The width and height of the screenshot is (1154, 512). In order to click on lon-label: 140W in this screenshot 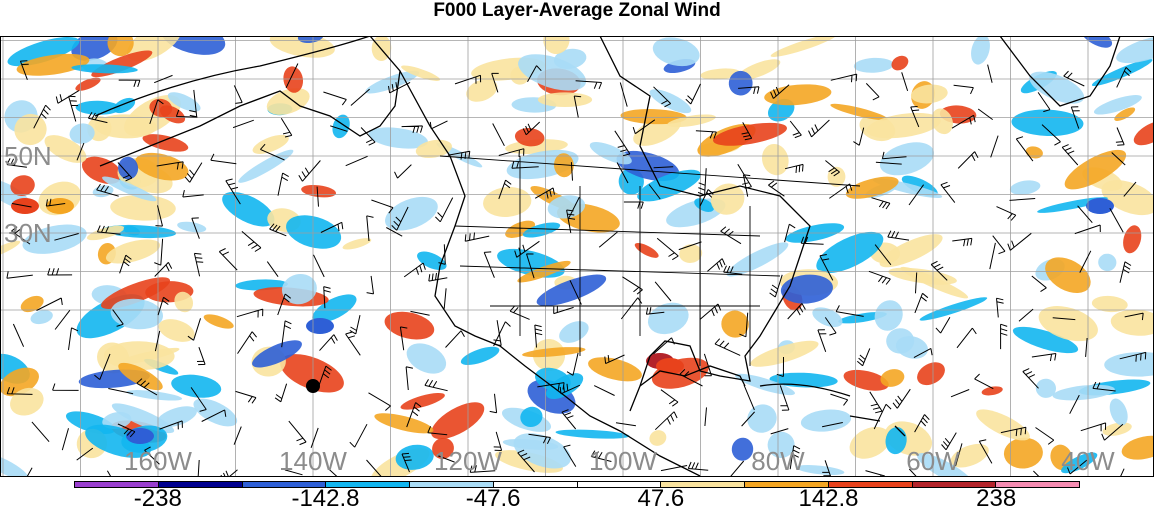, I will do `click(313, 461)`.